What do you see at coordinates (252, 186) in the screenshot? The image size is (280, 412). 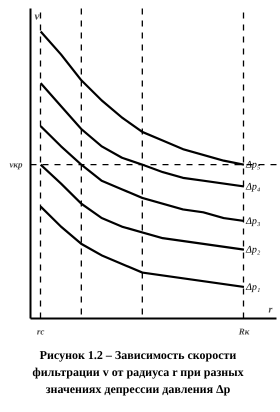 I see `series-label: Δp₄` at bounding box center [252, 186].